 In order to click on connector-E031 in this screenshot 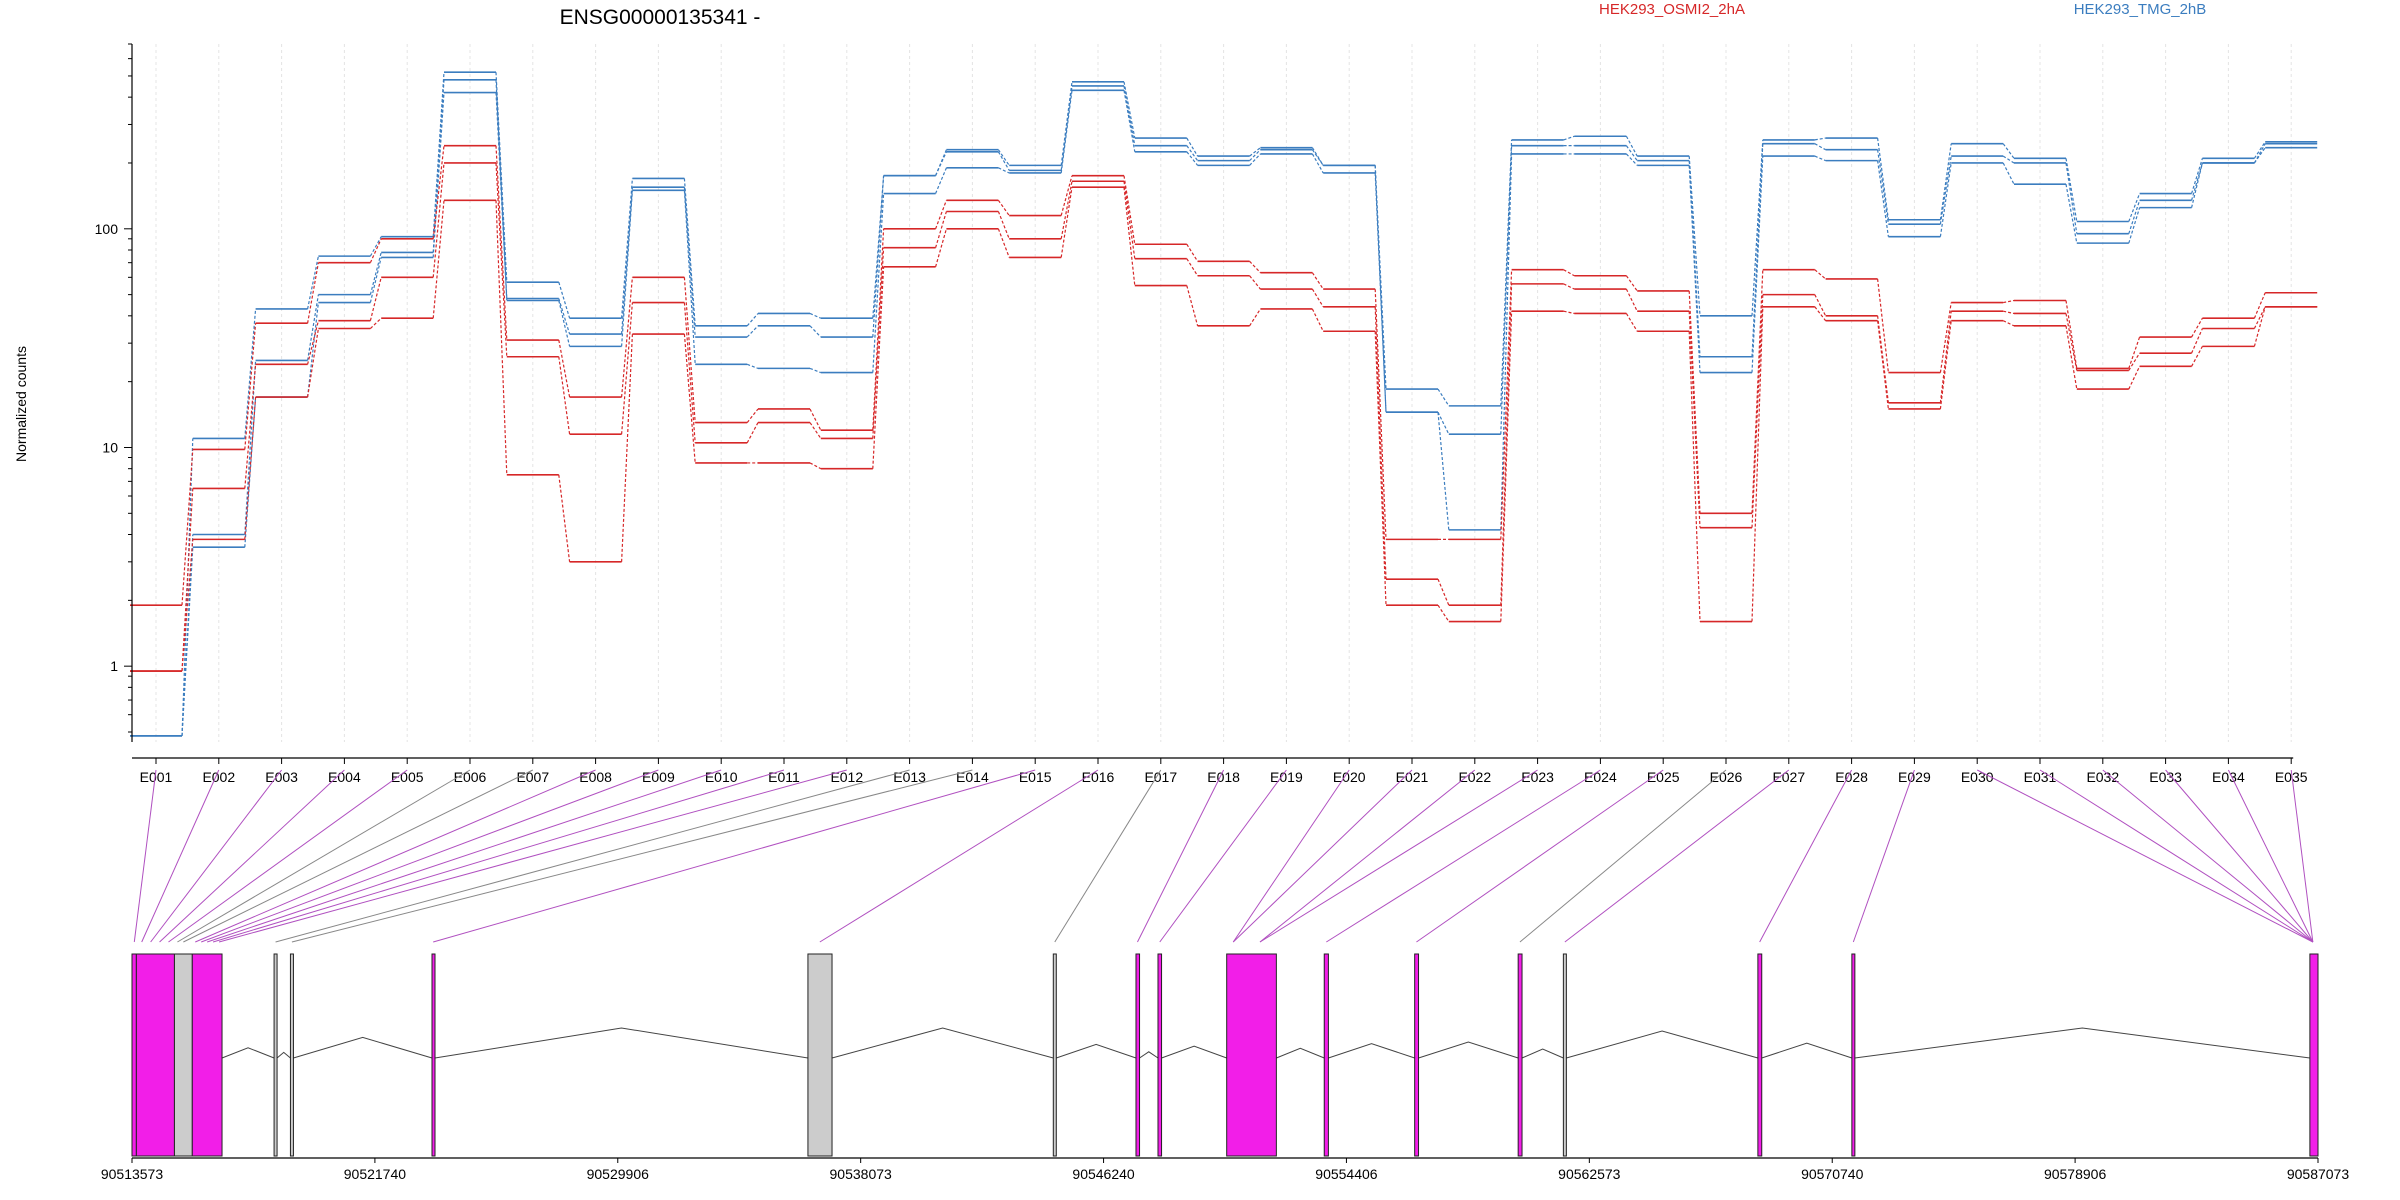, I will do `click(2176, 856)`.